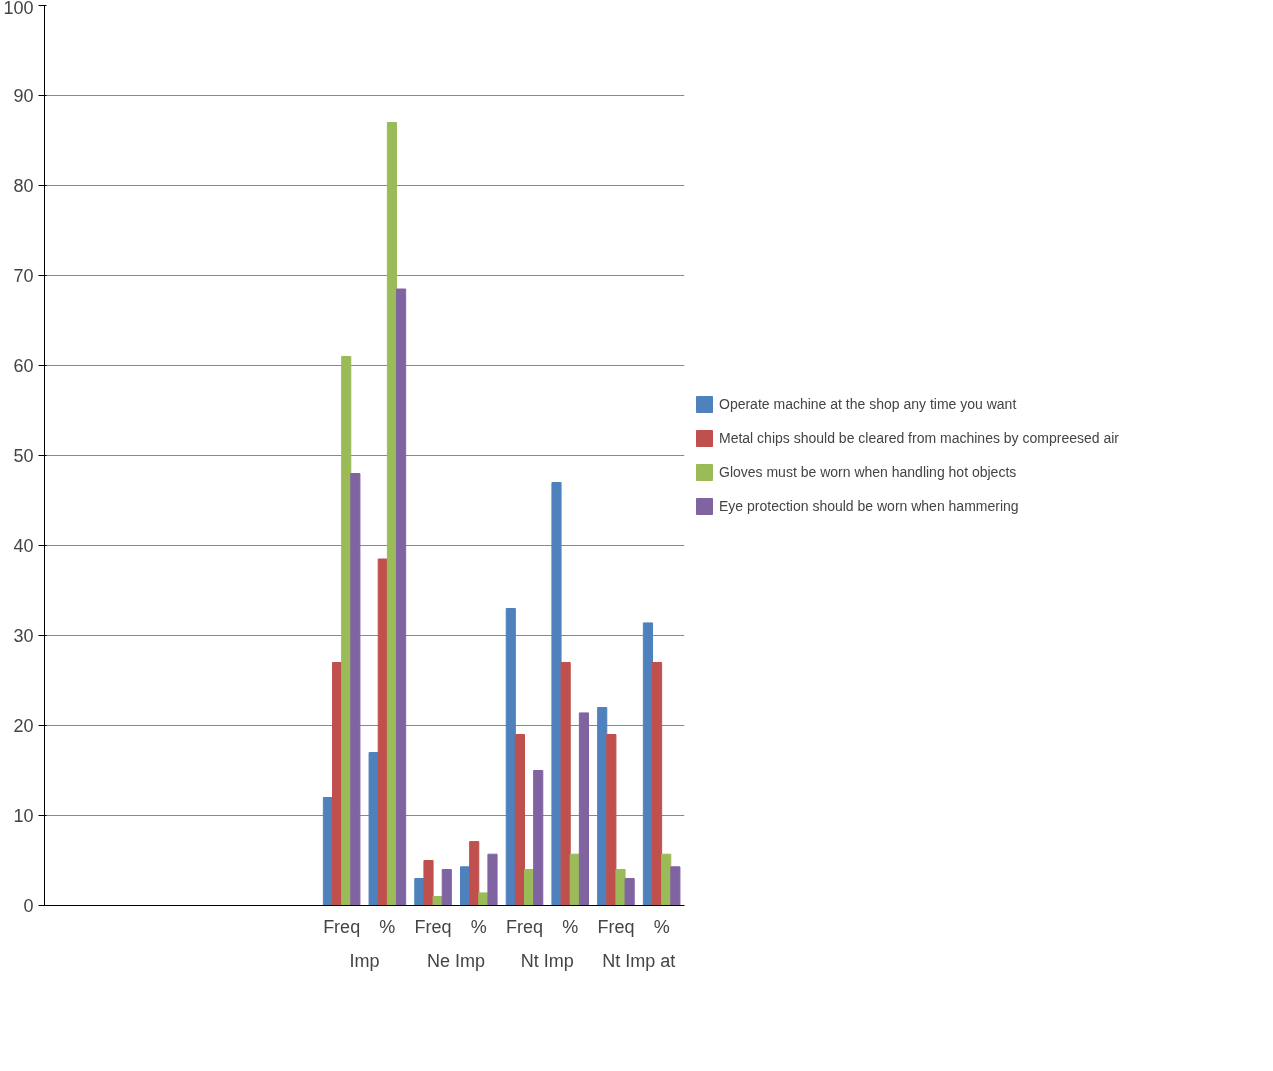  Describe the element at coordinates (639, 960) in the screenshot. I see `text: Nt Imp at` at that location.